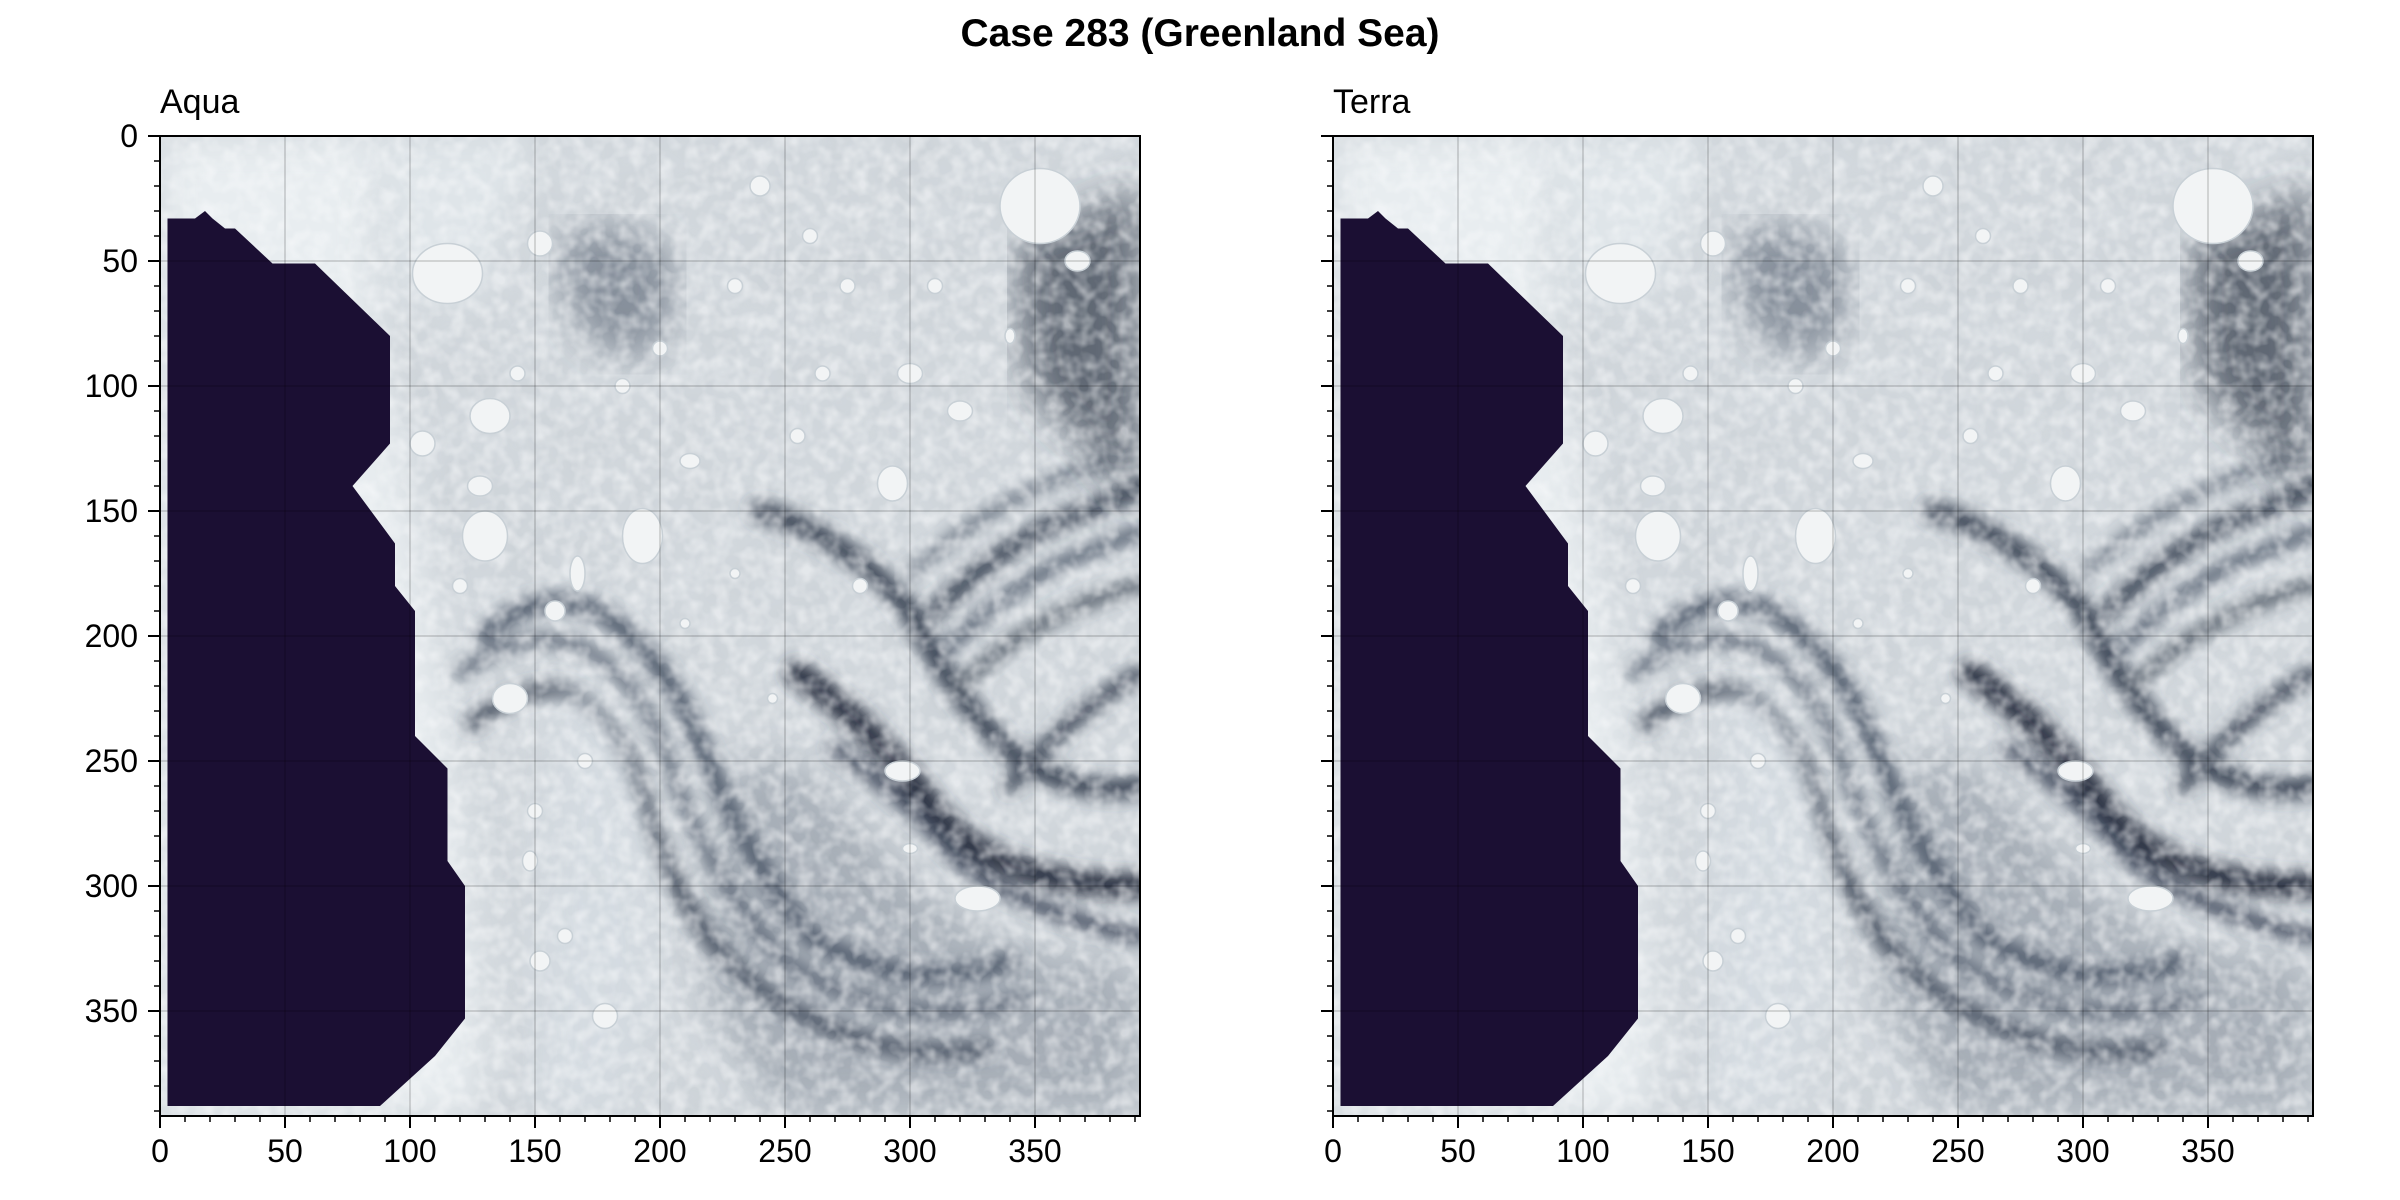 The height and width of the screenshot is (1200, 2400). Describe the element at coordinates (111, 886) in the screenshot. I see `y-tick-label: 300` at that location.